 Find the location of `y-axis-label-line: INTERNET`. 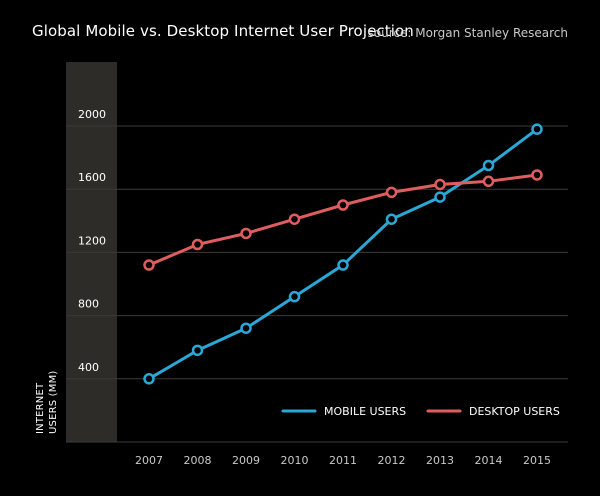

y-axis-label-line: INTERNET is located at coordinates (40, 408).